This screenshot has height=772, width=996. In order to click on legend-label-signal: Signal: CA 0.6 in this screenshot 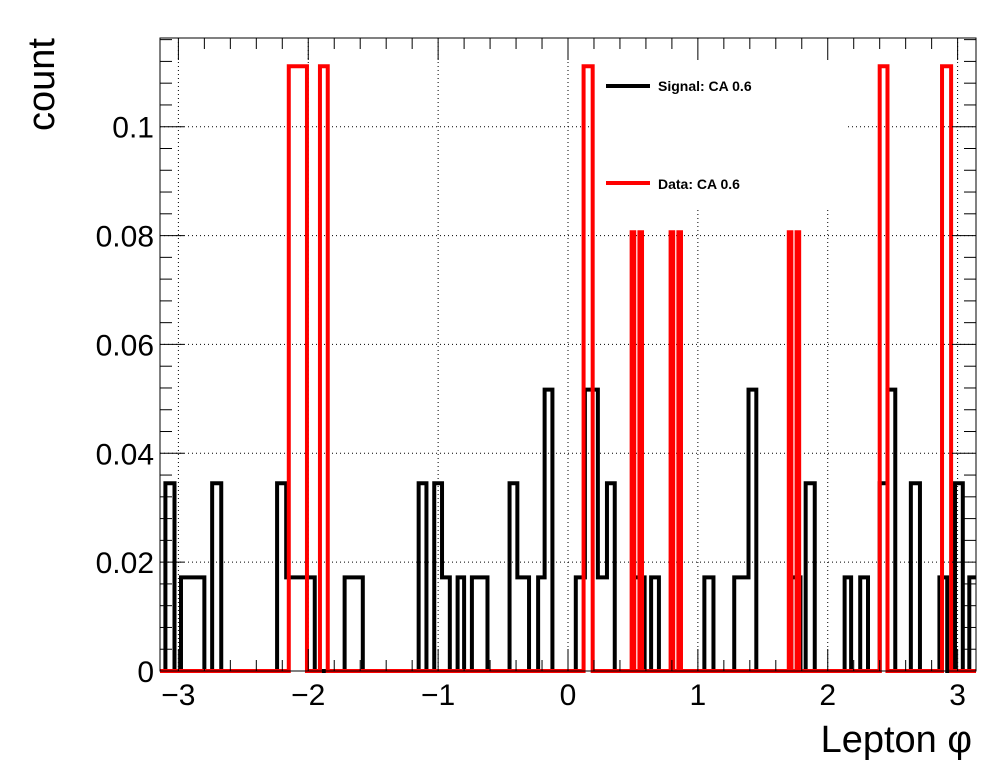, I will do `click(705, 86)`.